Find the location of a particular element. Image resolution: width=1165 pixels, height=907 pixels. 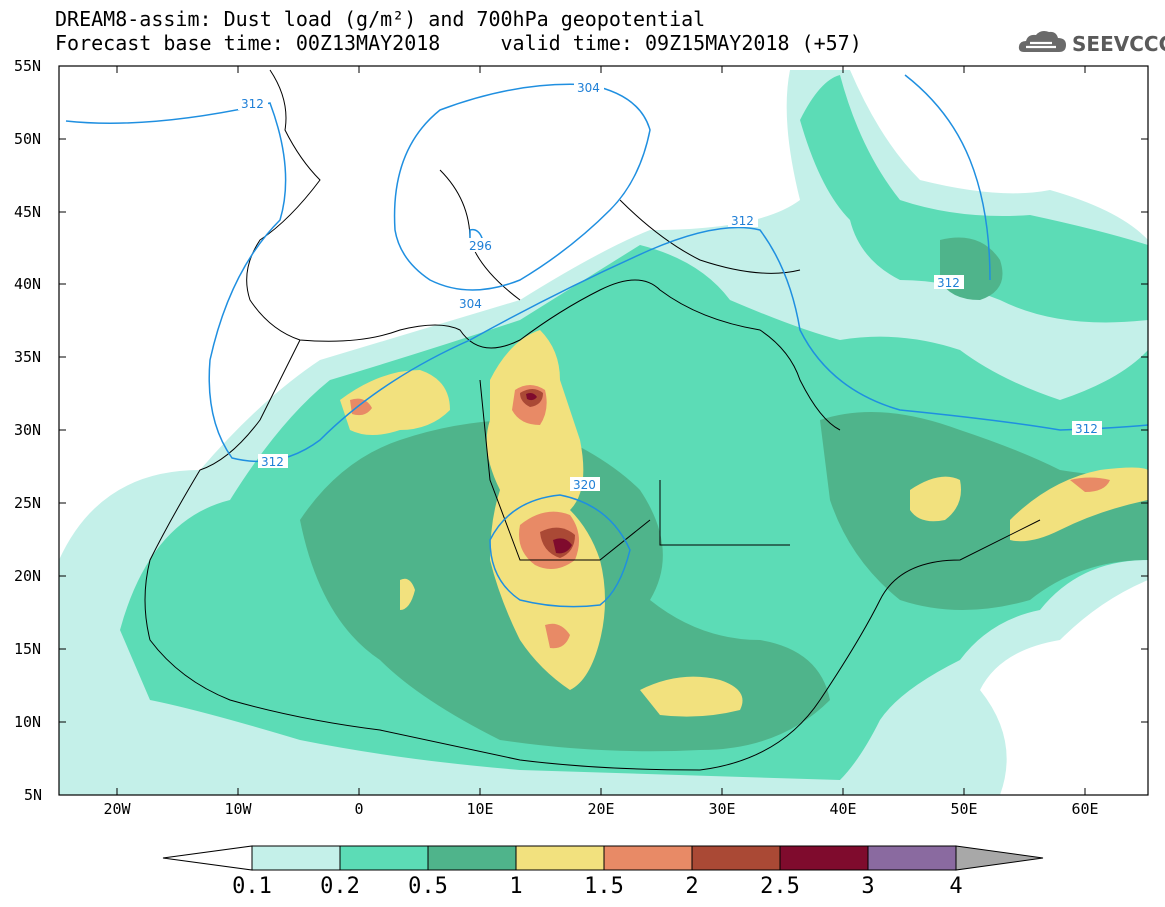

lat-tick-label: 25N is located at coordinates (27, 503).